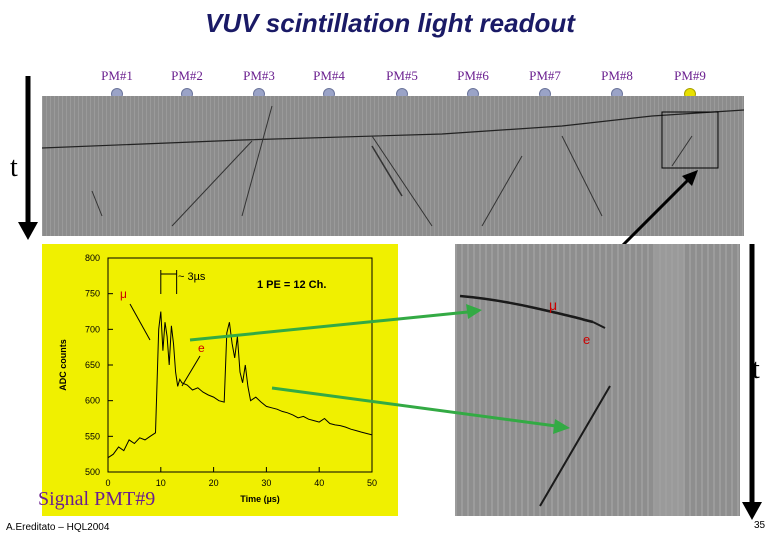  I want to click on y-tick-label: 800, so click(92, 258).